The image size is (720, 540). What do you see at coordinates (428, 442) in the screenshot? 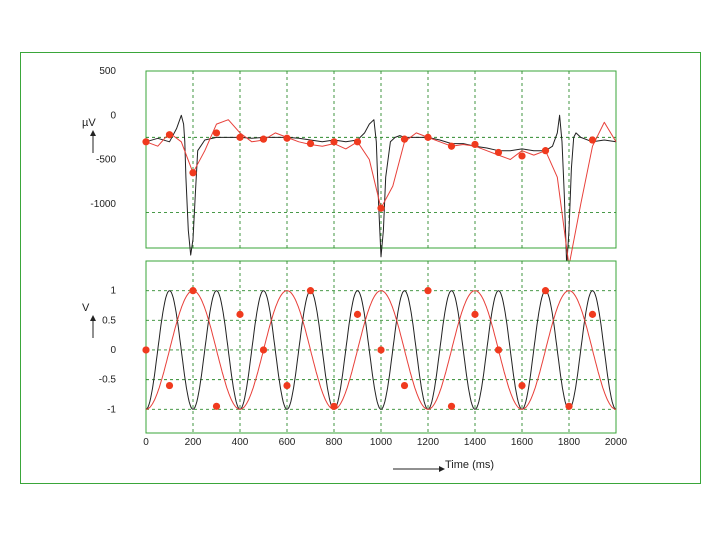
I see `x-tick-label: 1200` at bounding box center [428, 442].